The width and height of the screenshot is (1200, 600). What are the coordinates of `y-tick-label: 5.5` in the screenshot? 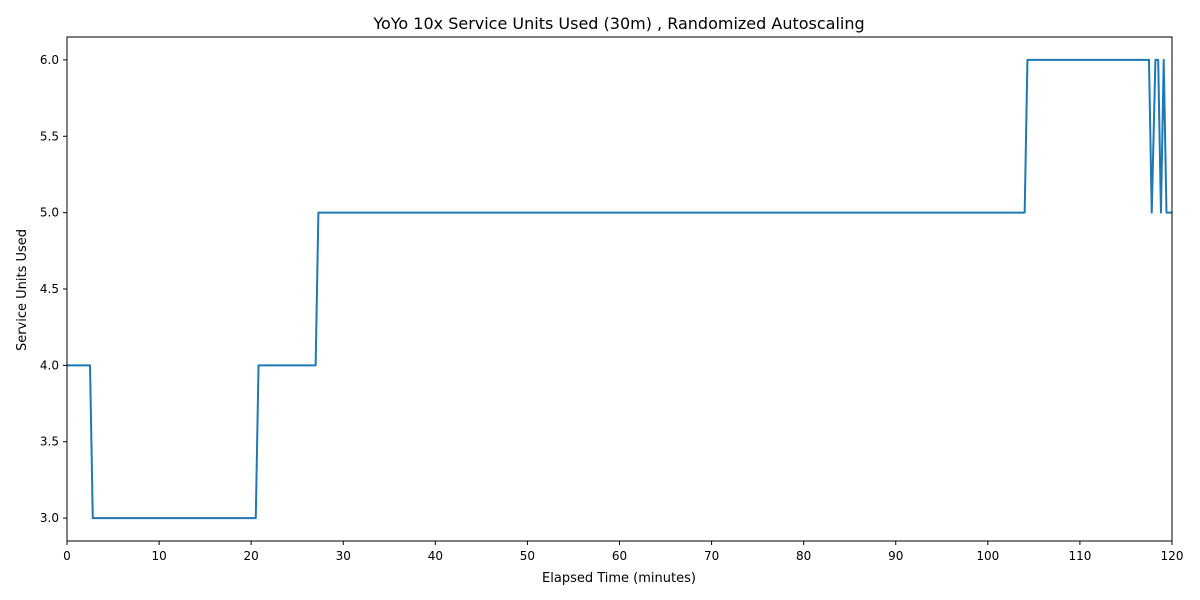 It's located at (49, 136).